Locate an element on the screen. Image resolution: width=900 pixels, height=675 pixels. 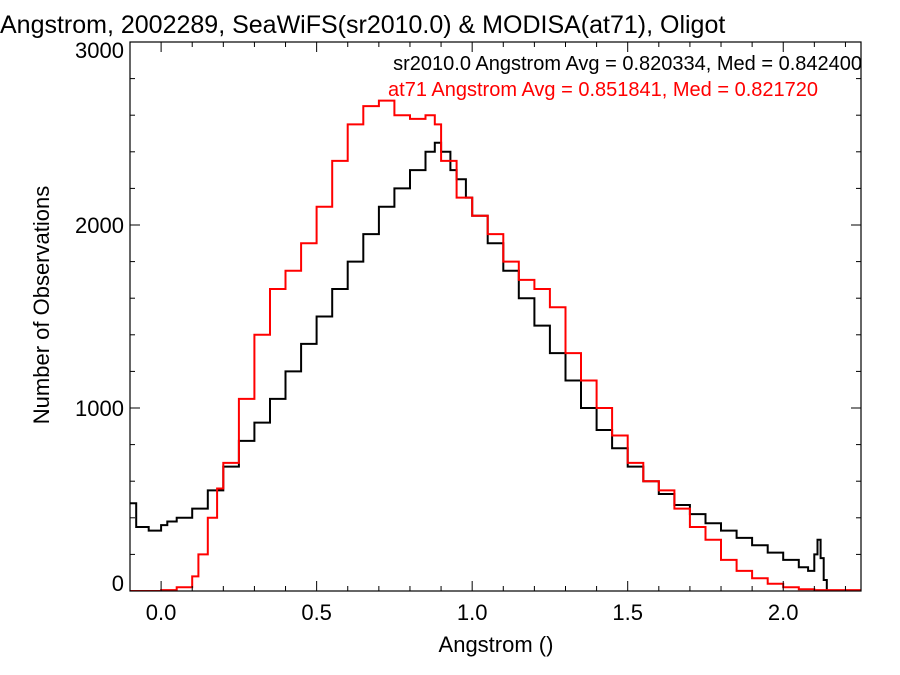
x-tick-label: 1.0 is located at coordinates (472, 612).